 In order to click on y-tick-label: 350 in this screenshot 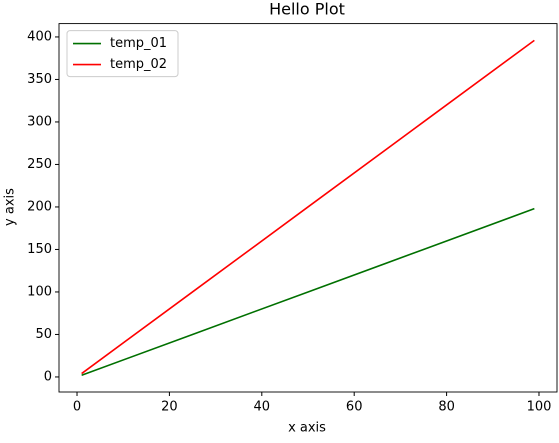, I will do `click(39, 79)`.